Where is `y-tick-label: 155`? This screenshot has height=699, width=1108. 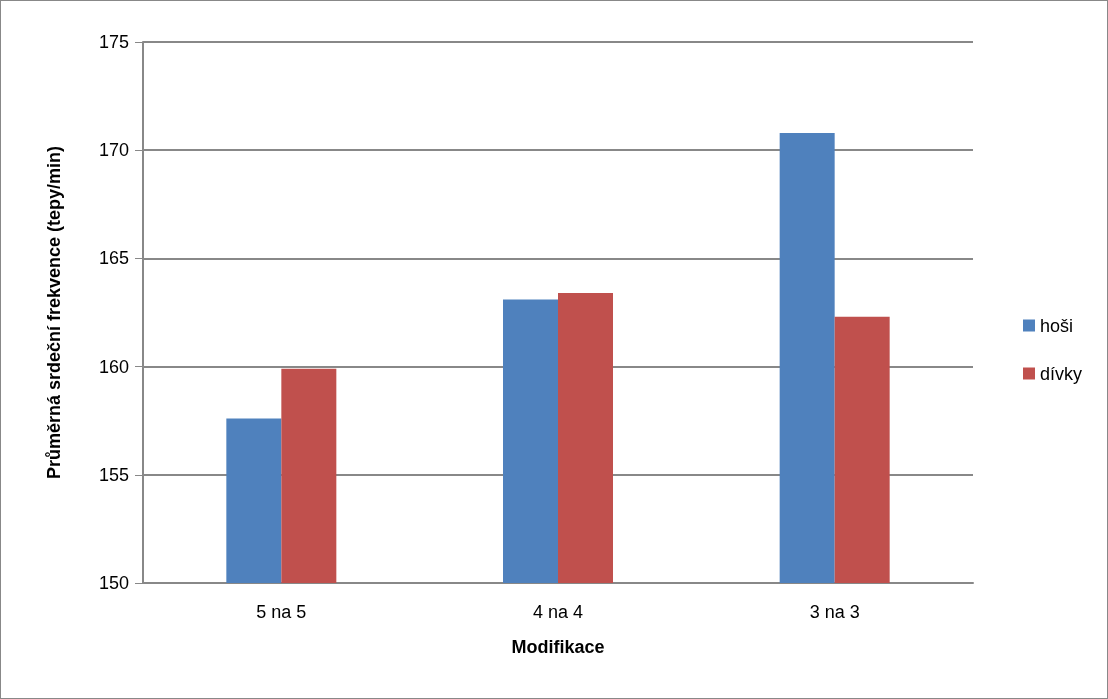
y-tick-label: 155 is located at coordinates (113, 474).